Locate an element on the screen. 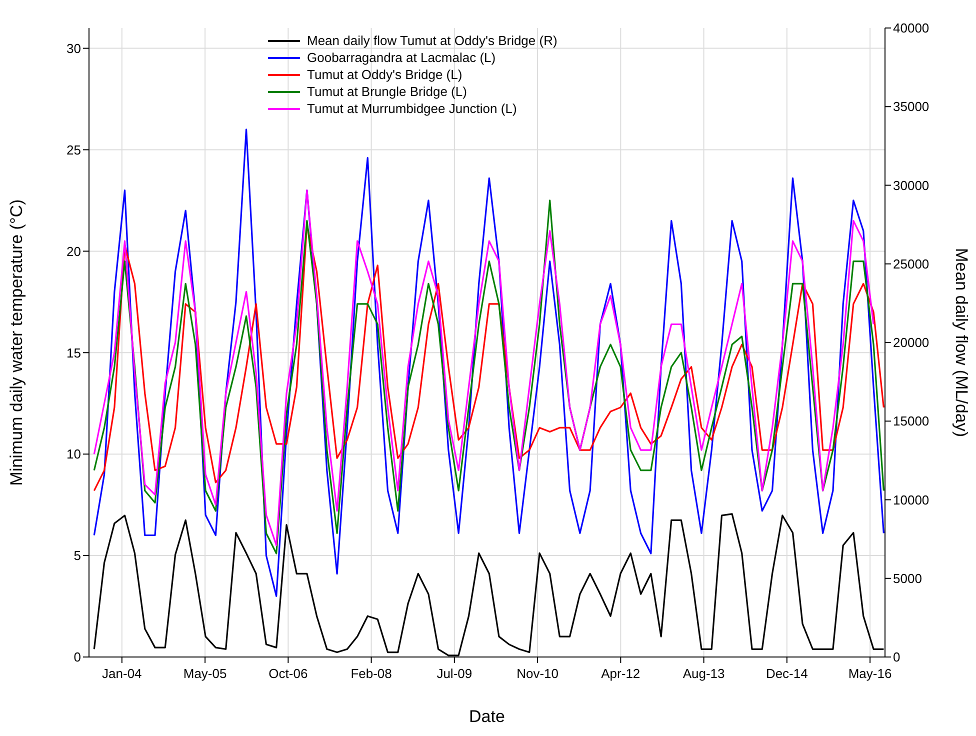 The width and height of the screenshot is (976, 736). y2-tick-label: 20000 is located at coordinates (911, 342).